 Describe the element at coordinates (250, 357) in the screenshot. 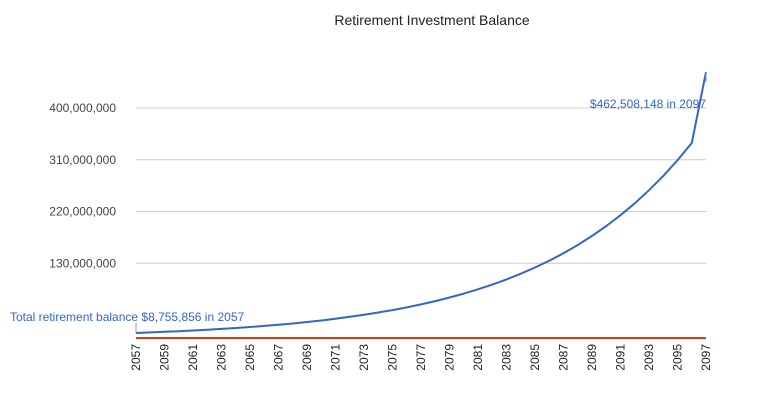

I see `x-tick-label: 2065` at that location.